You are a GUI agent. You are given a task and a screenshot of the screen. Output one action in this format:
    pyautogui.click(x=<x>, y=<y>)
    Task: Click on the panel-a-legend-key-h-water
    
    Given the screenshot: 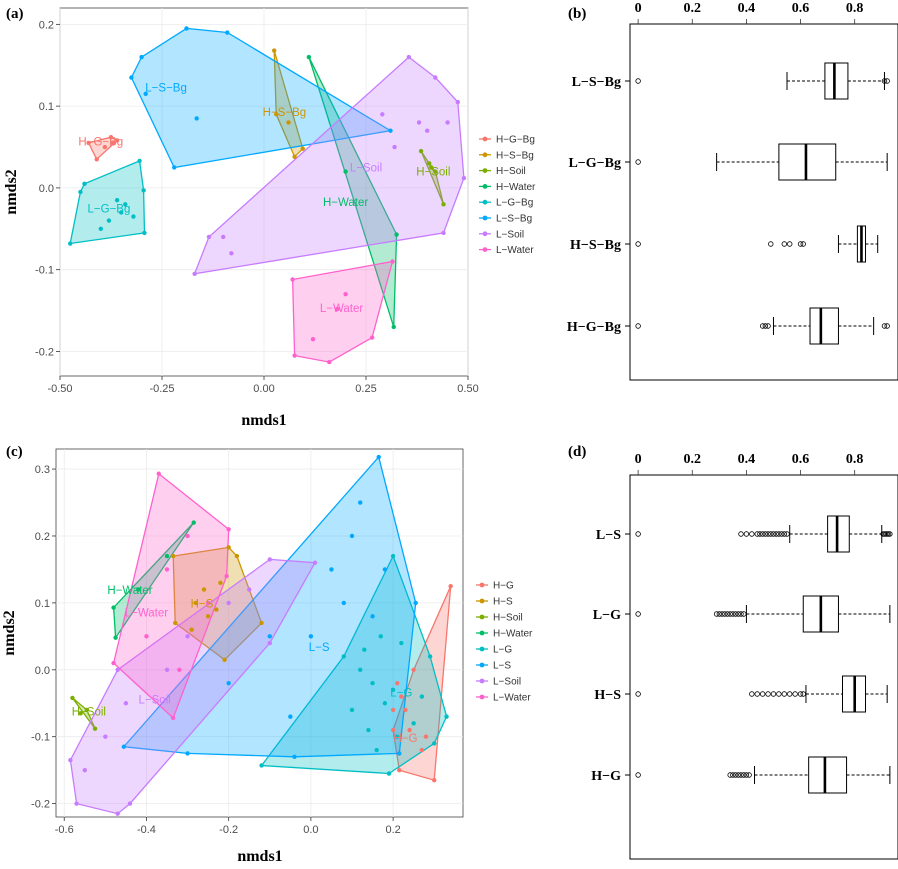 What is the action you would take?
    pyautogui.click(x=485, y=186)
    